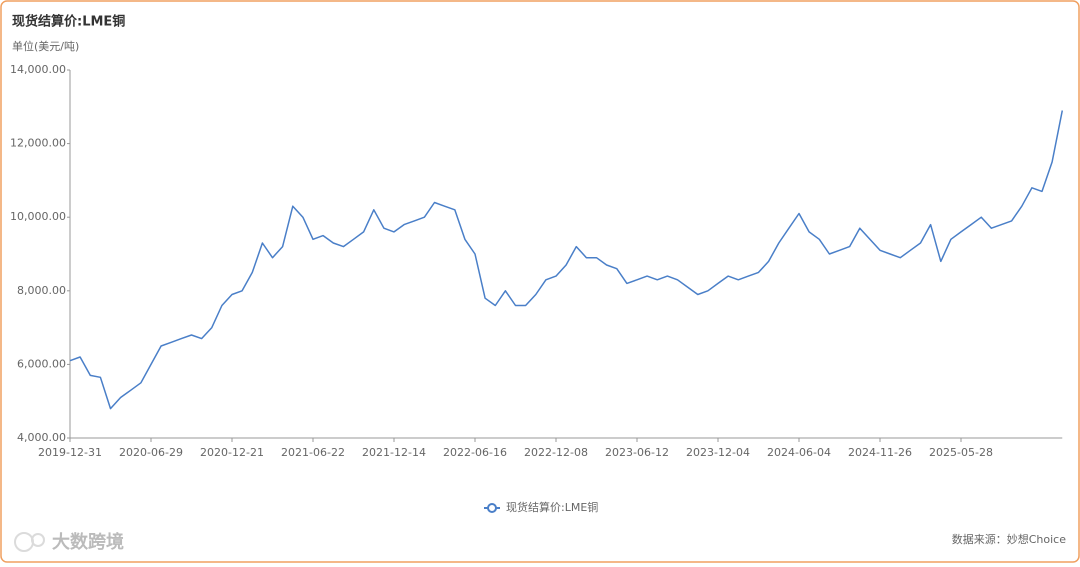 Image resolution: width=1080 pixels, height=567 pixels. What do you see at coordinates (70, 452) in the screenshot?
I see `x-tick-label: 2019-12-31` at bounding box center [70, 452].